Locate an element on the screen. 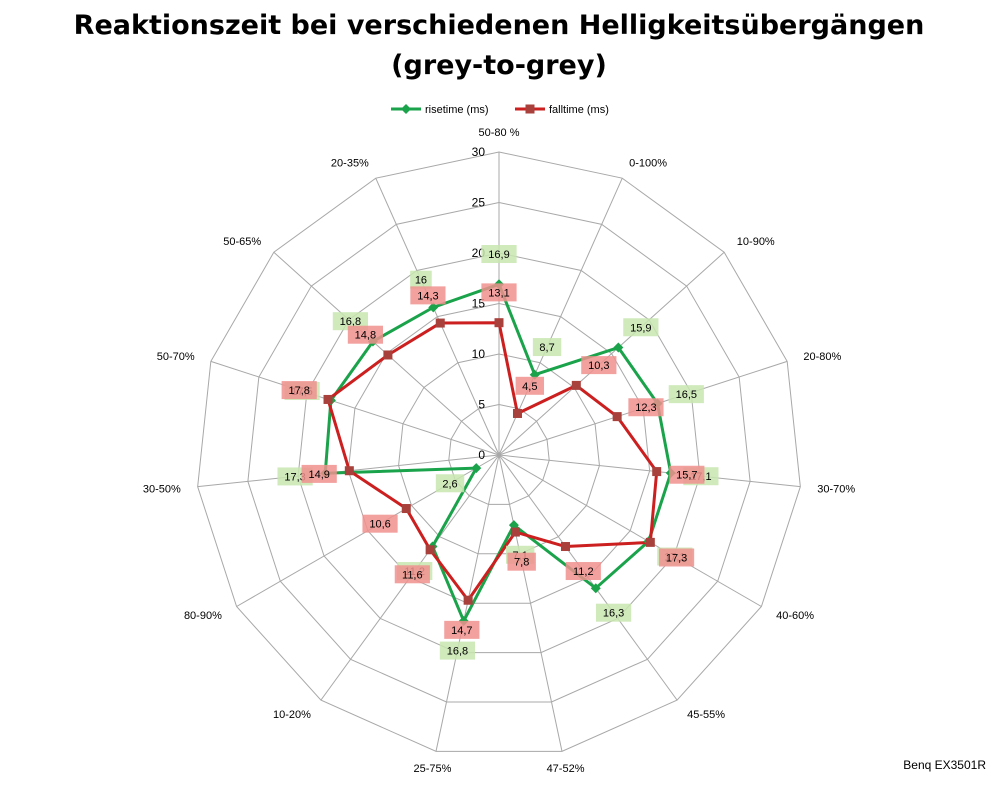 The image size is (998, 786). svg-text: 16,5 is located at coordinates (686, 395).